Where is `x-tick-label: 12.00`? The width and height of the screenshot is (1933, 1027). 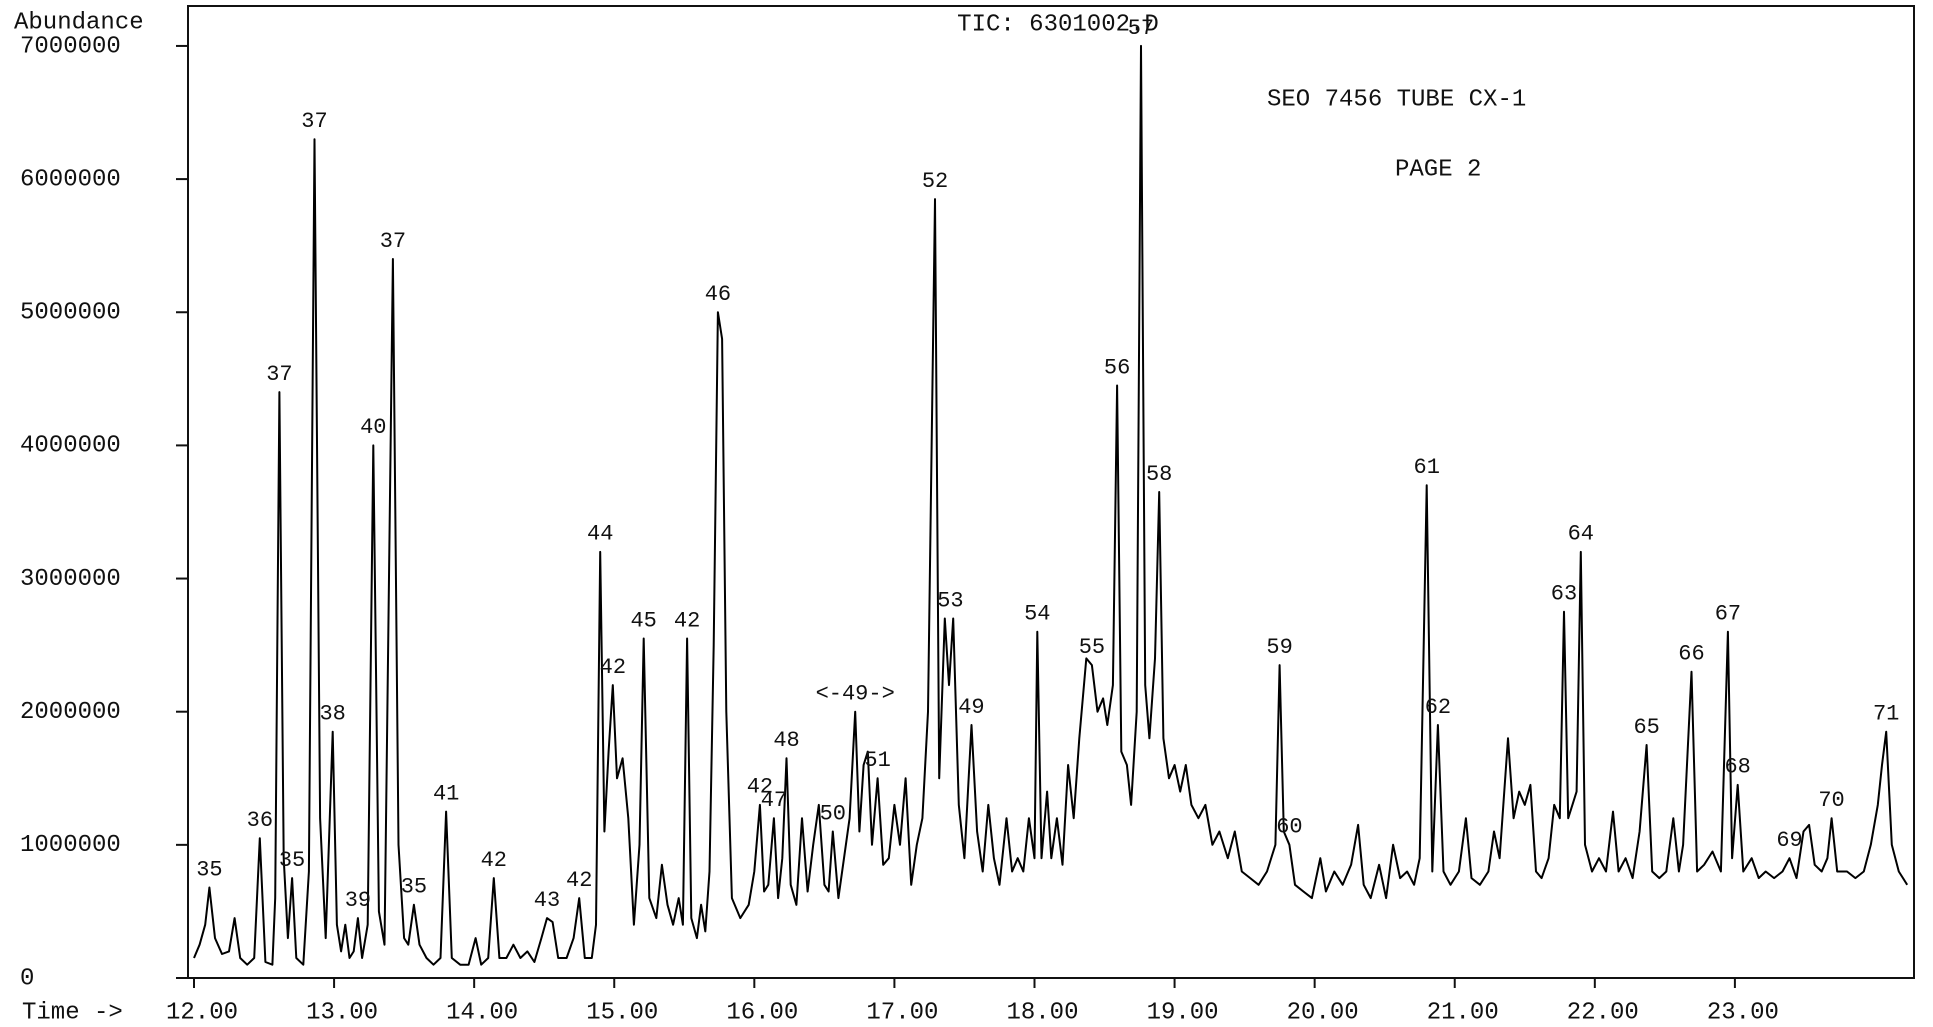 x-tick-label: 12.00 is located at coordinates (202, 1012).